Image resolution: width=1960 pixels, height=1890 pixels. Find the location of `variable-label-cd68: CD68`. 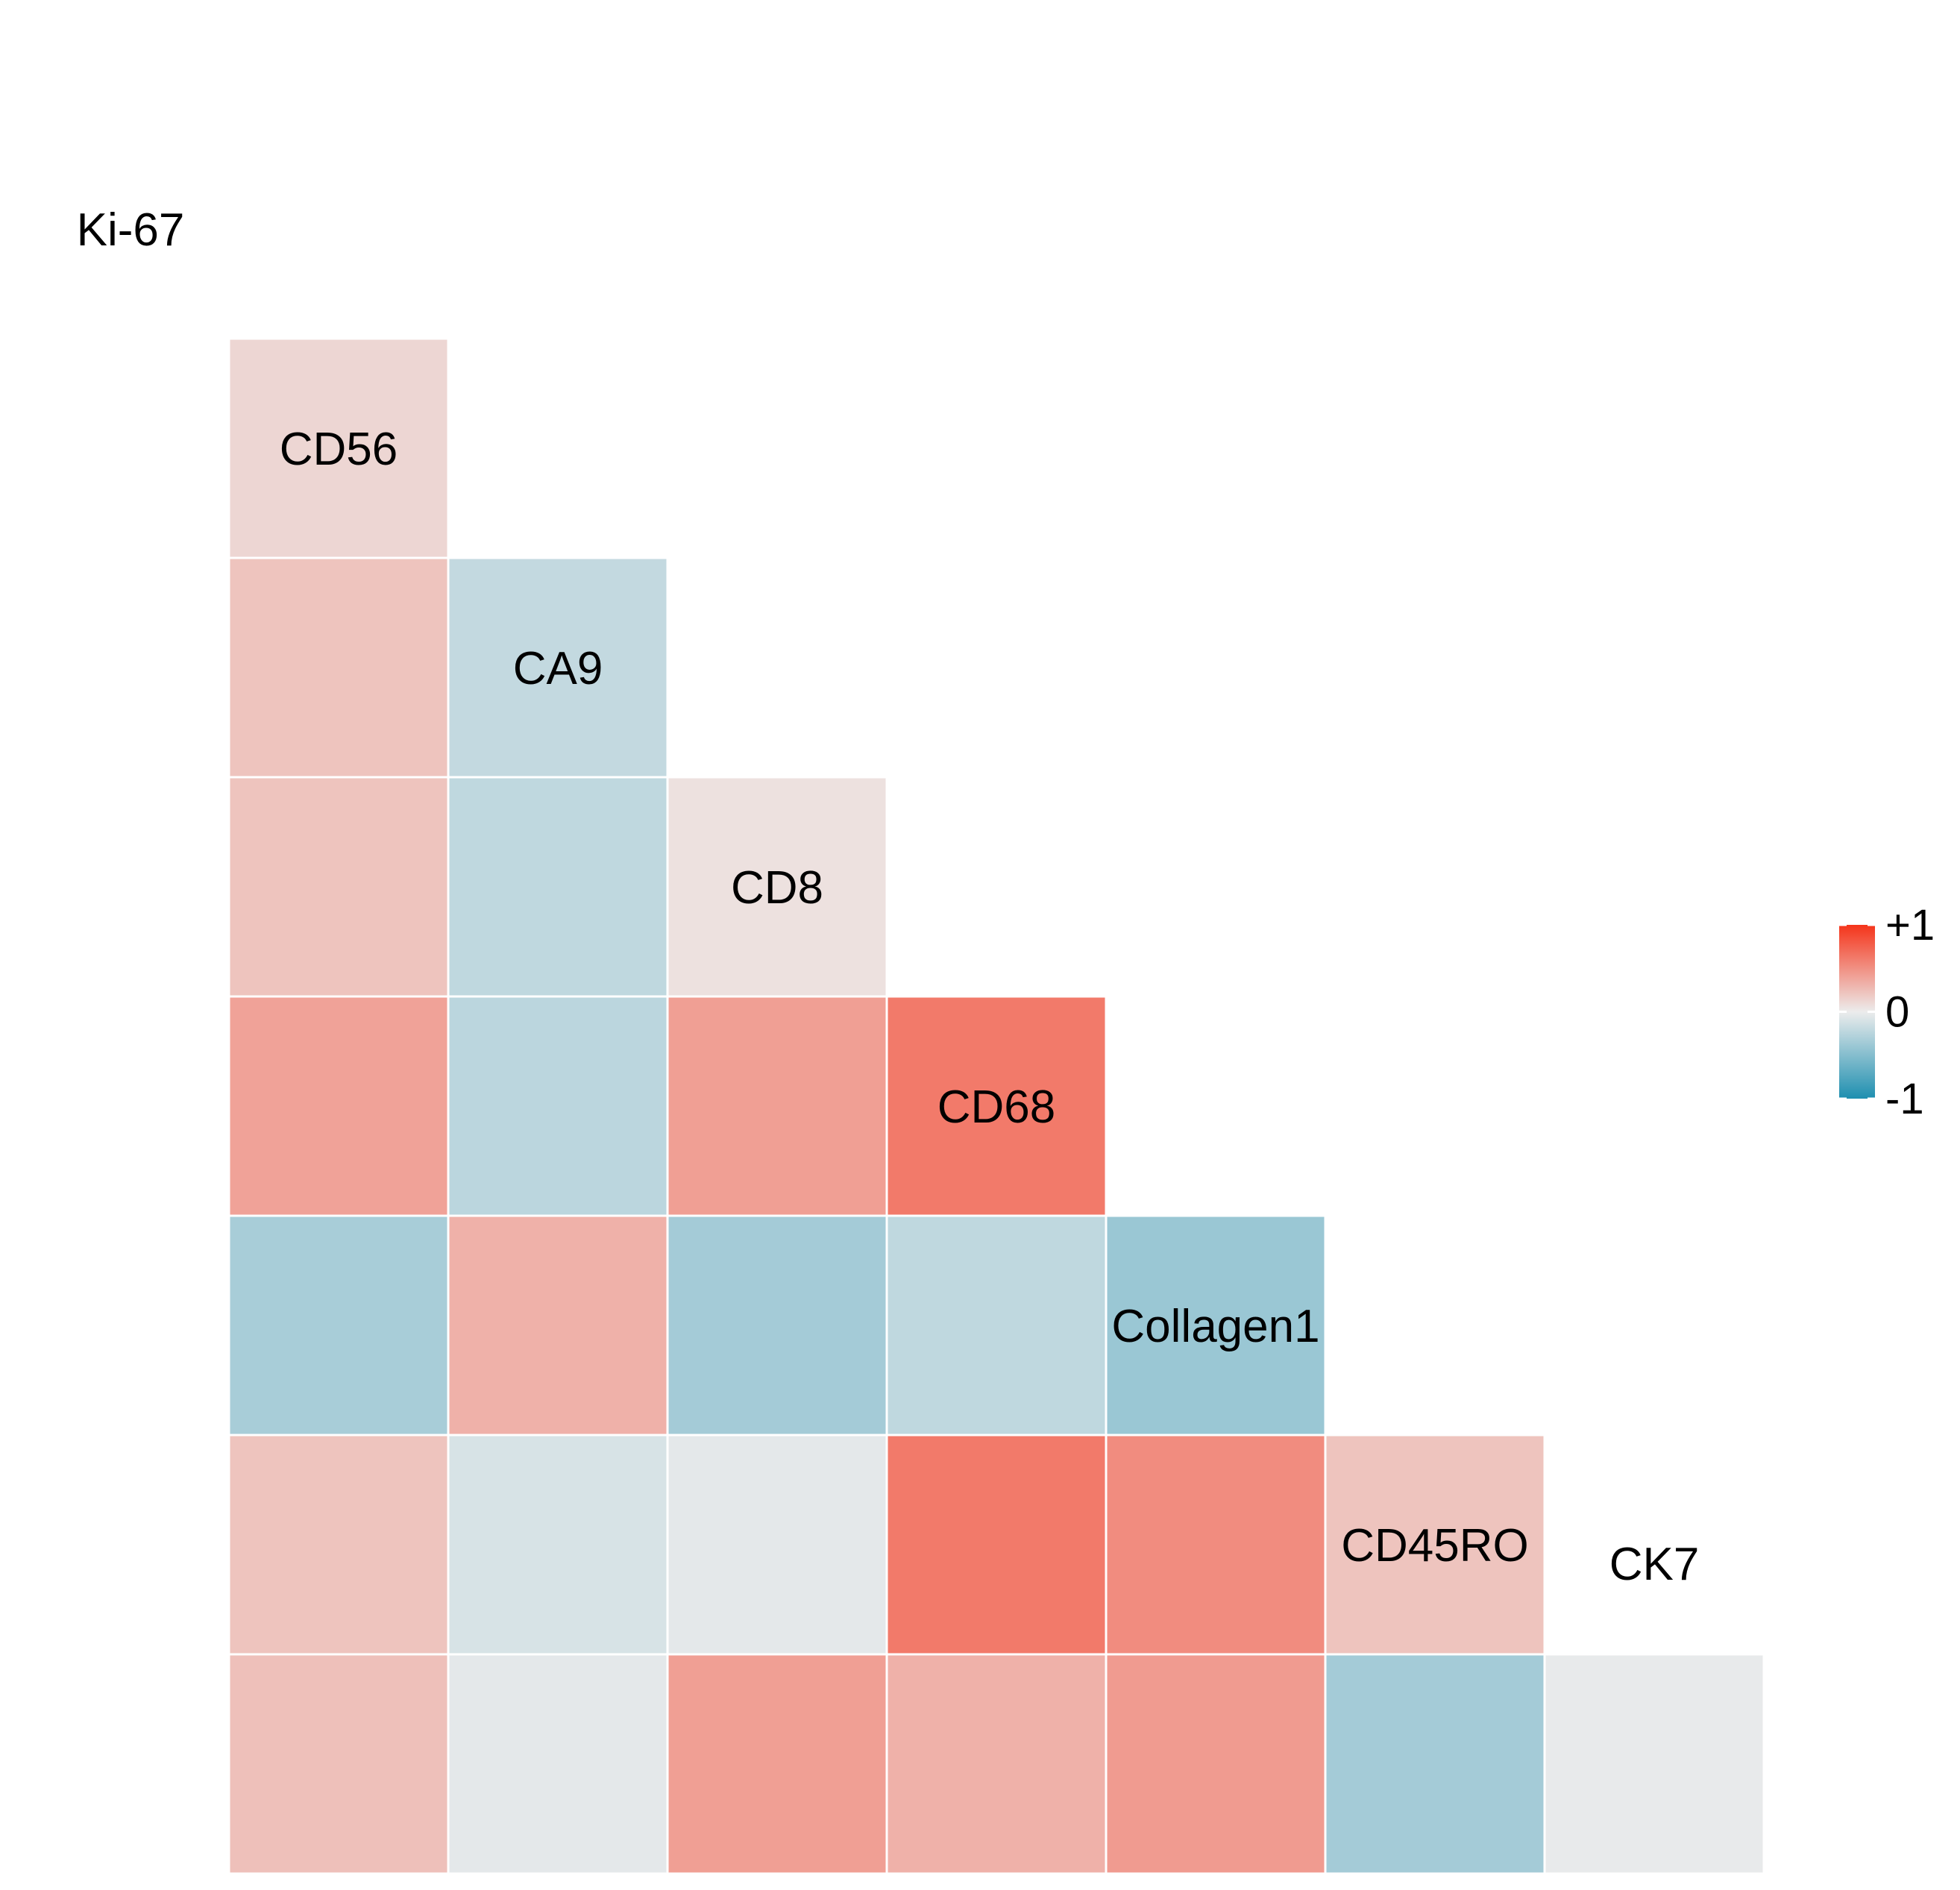

variable-label-cd68: CD68 is located at coordinates (996, 1107).